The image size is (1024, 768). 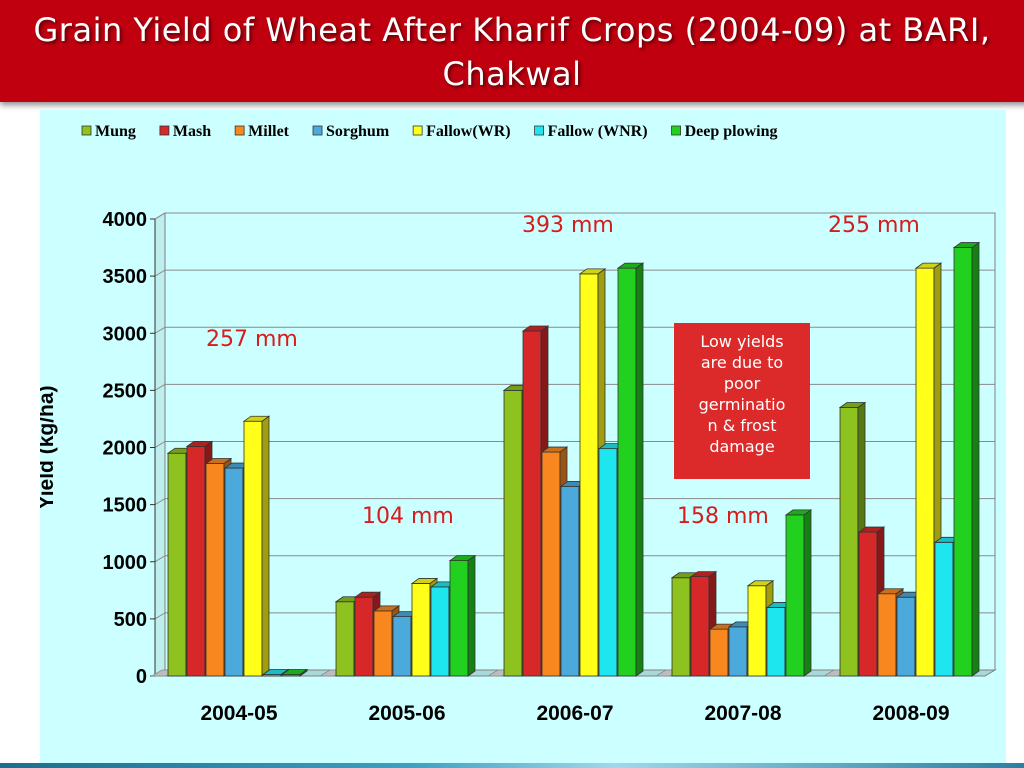 I want to click on y-tick-label: 2000, so click(x=125, y=449).